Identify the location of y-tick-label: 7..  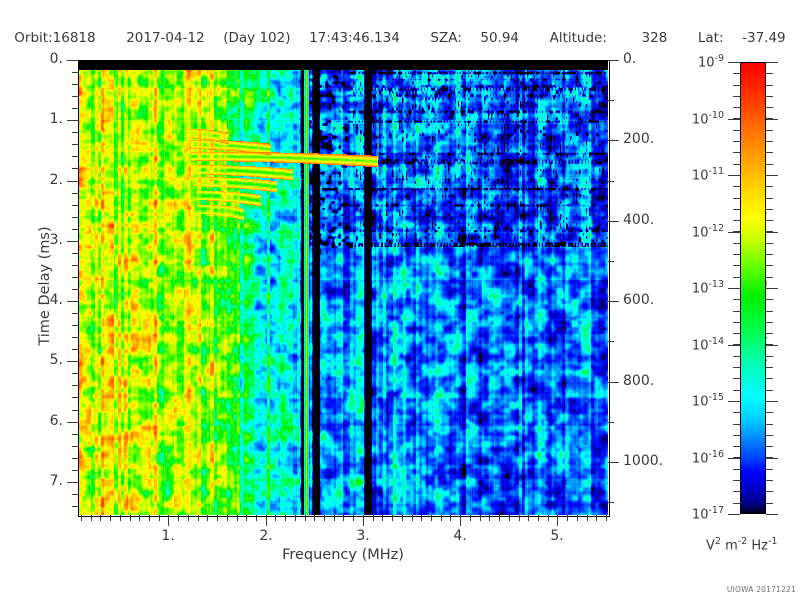
(56, 481).